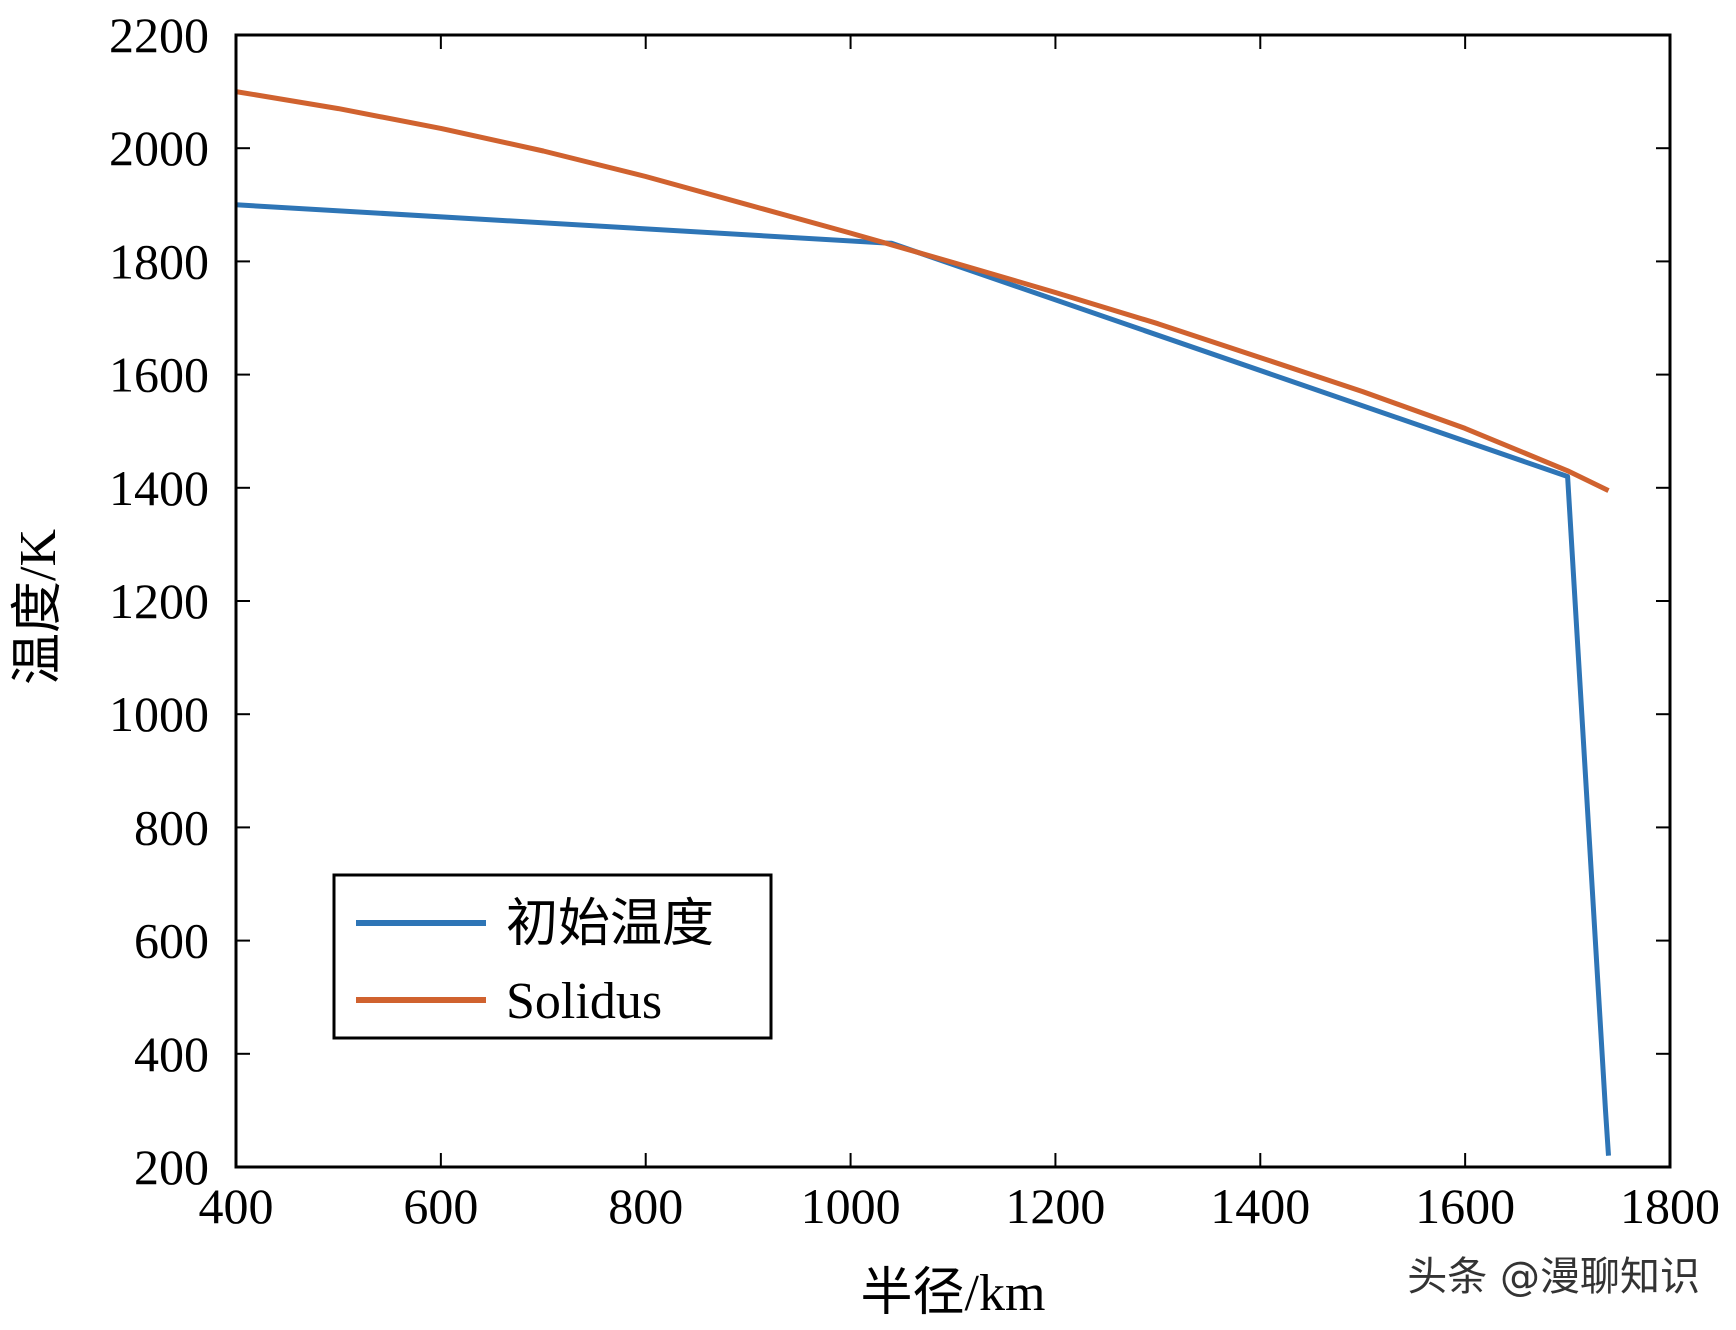 The height and width of the screenshot is (1330, 1736). What do you see at coordinates (645, 1206) in the screenshot?
I see `x-tick-label: 800` at bounding box center [645, 1206].